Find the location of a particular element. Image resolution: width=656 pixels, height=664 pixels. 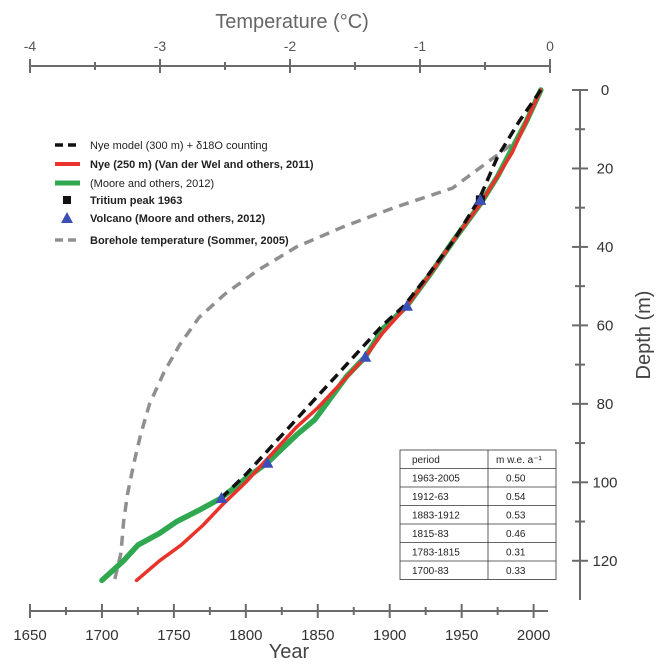

table-cell-rate: 0.33 is located at coordinates (516, 571).